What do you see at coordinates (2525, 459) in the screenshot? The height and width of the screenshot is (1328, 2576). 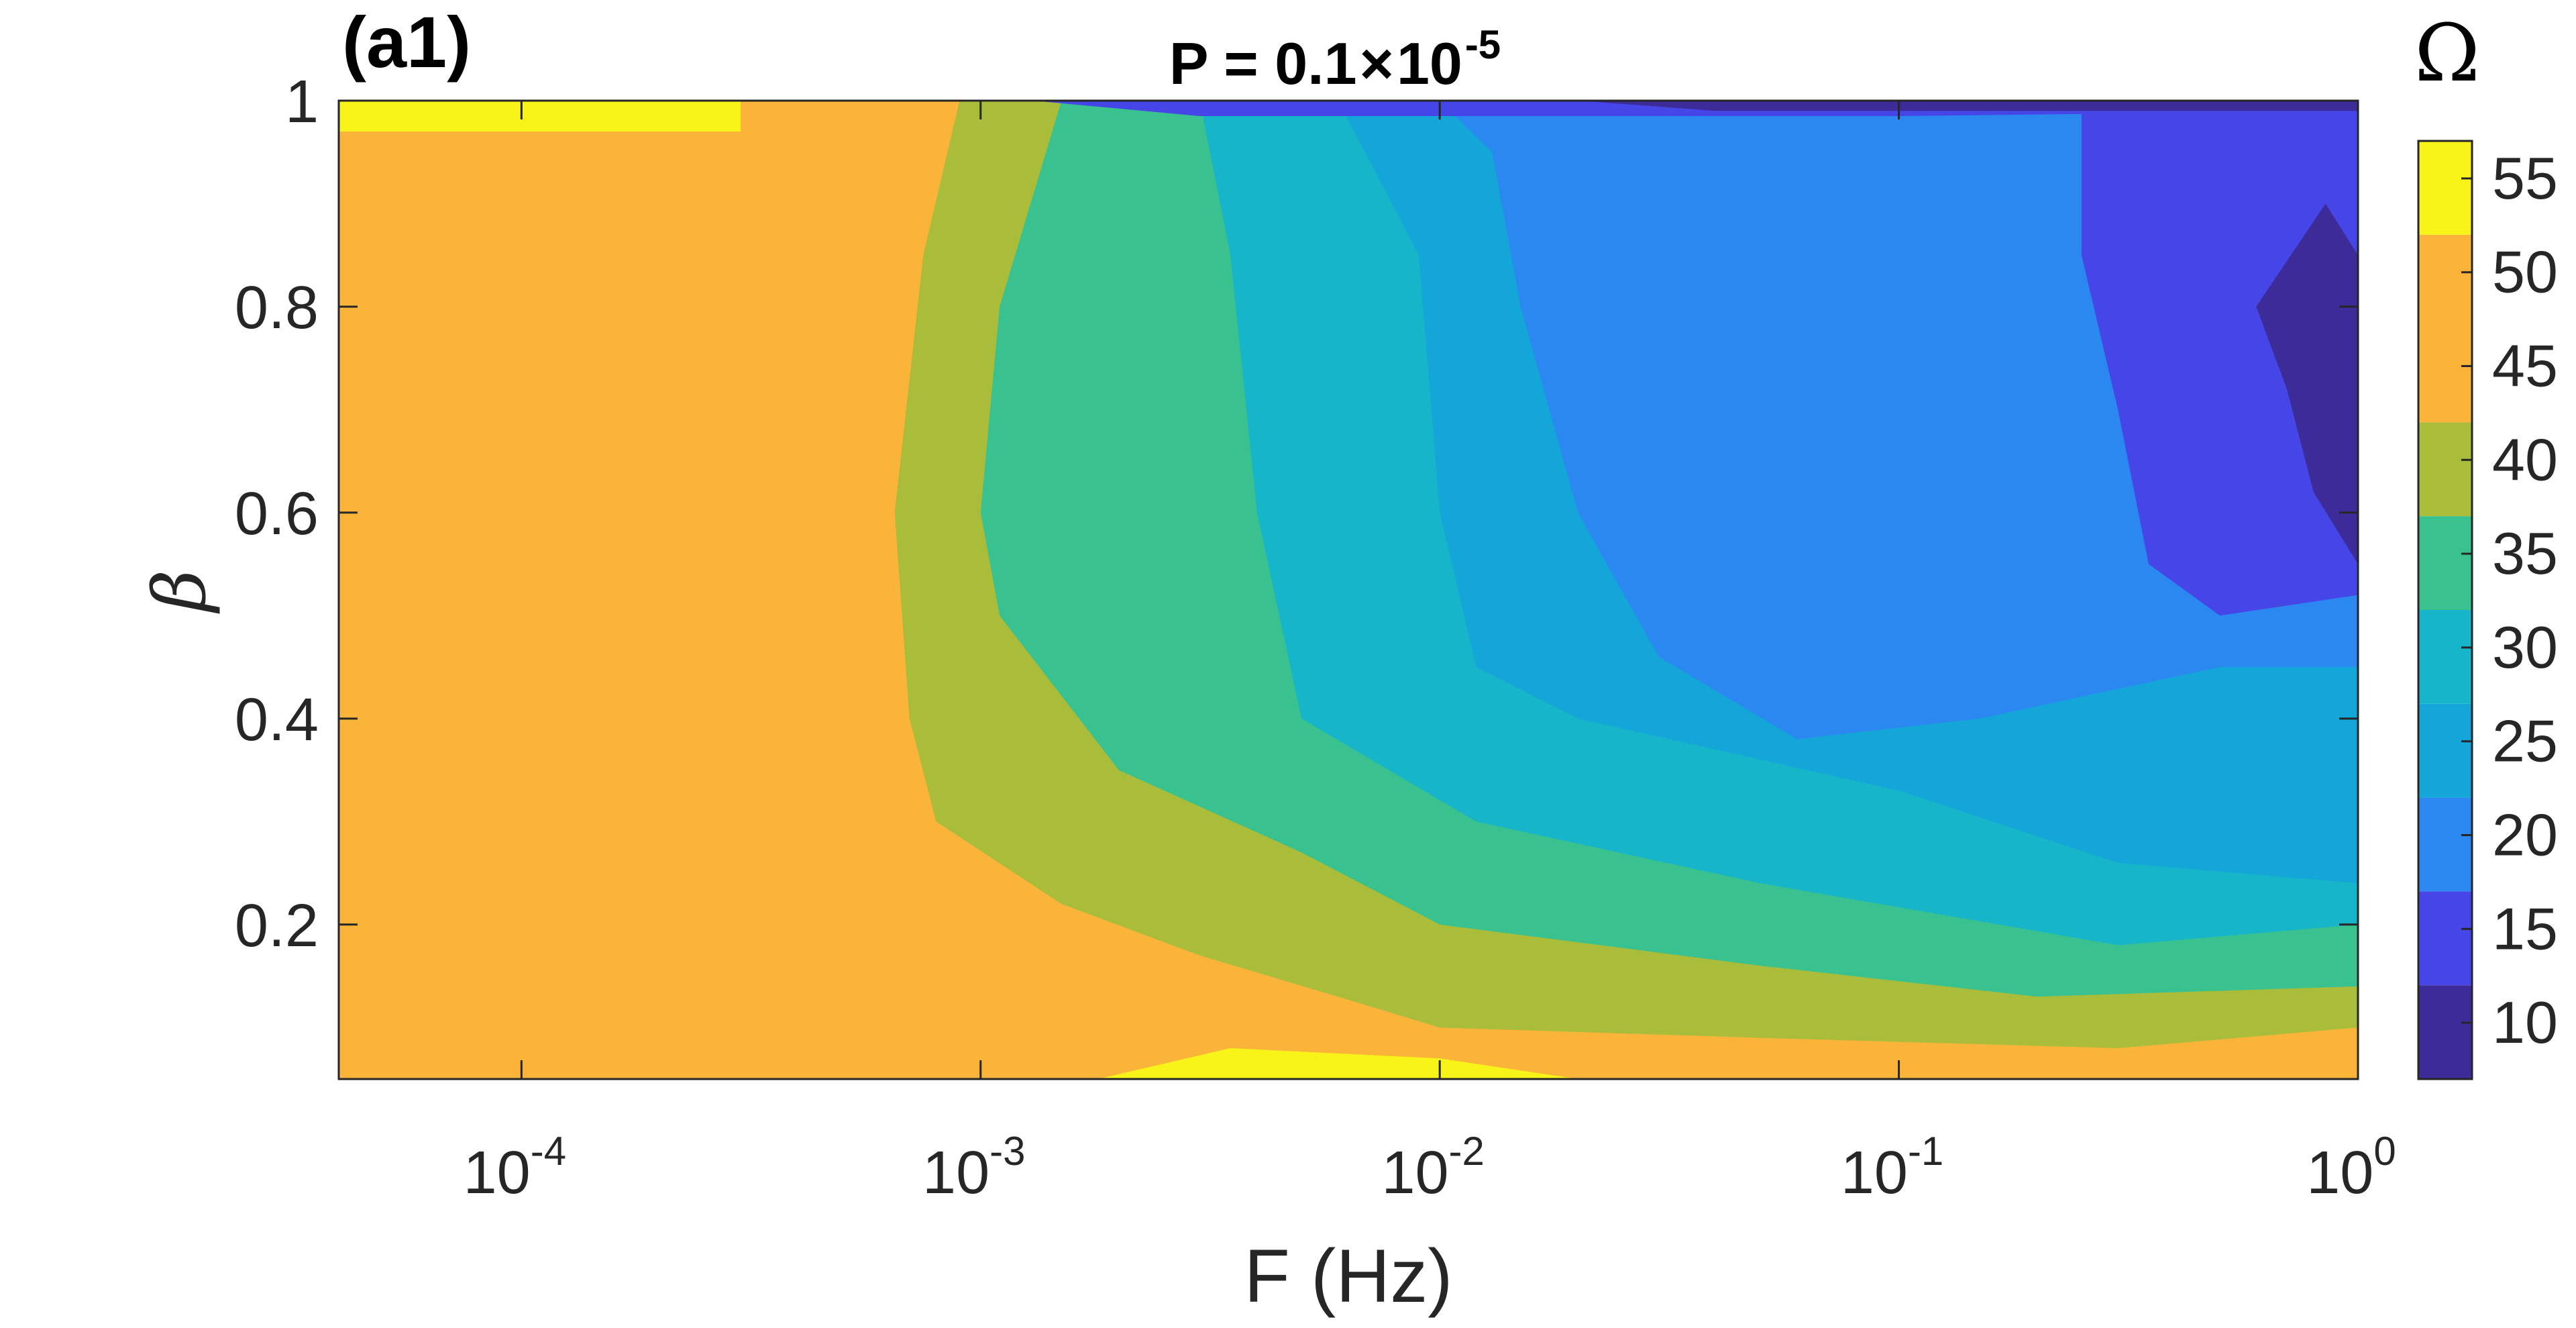 I see `colorbar-tick-label: 40` at bounding box center [2525, 459].